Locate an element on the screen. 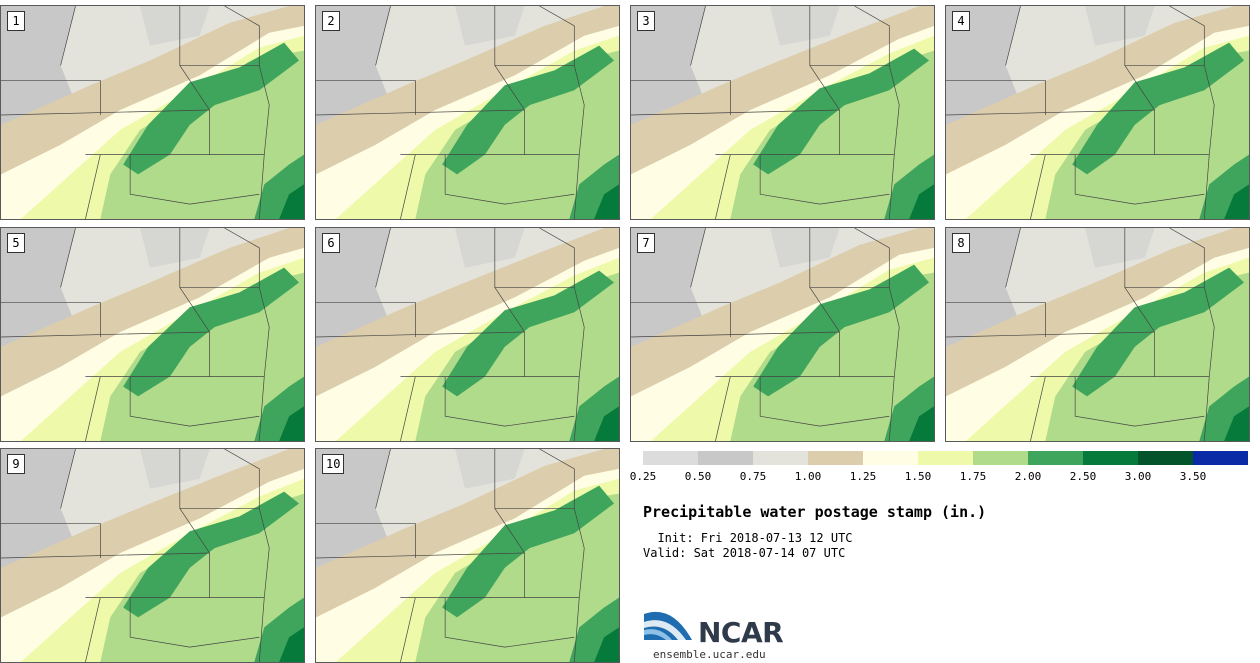 The width and height of the screenshot is (1260, 663). postage-stamp-panel: 9 is located at coordinates (152, 555).